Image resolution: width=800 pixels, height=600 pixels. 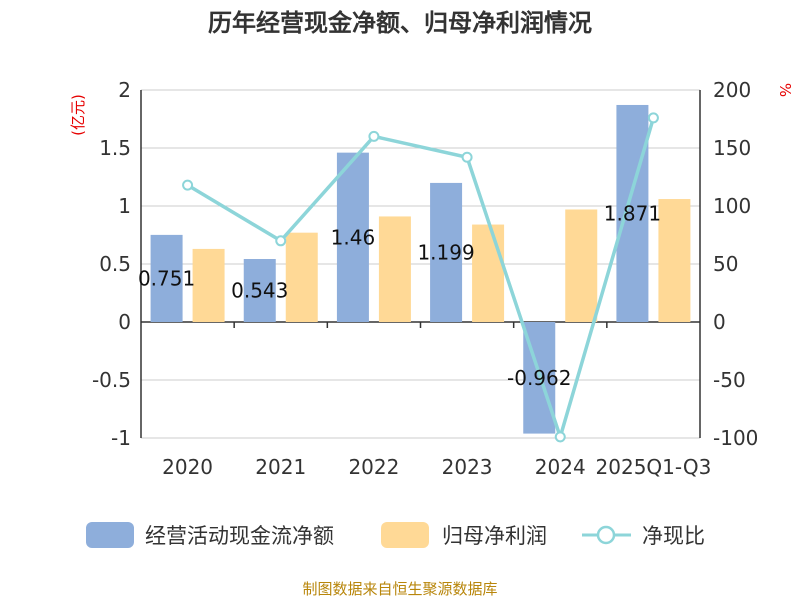 What do you see at coordinates (115, 148) in the screenshot?
I see `left-tick-label: 1.5` at bounding box center [115, 148].